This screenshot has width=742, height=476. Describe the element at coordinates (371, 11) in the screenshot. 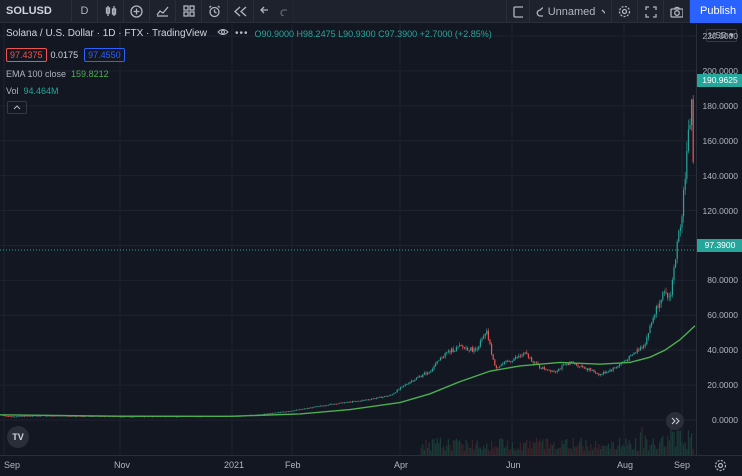

I see `top-toolbar: SOLUSD D` at that location.